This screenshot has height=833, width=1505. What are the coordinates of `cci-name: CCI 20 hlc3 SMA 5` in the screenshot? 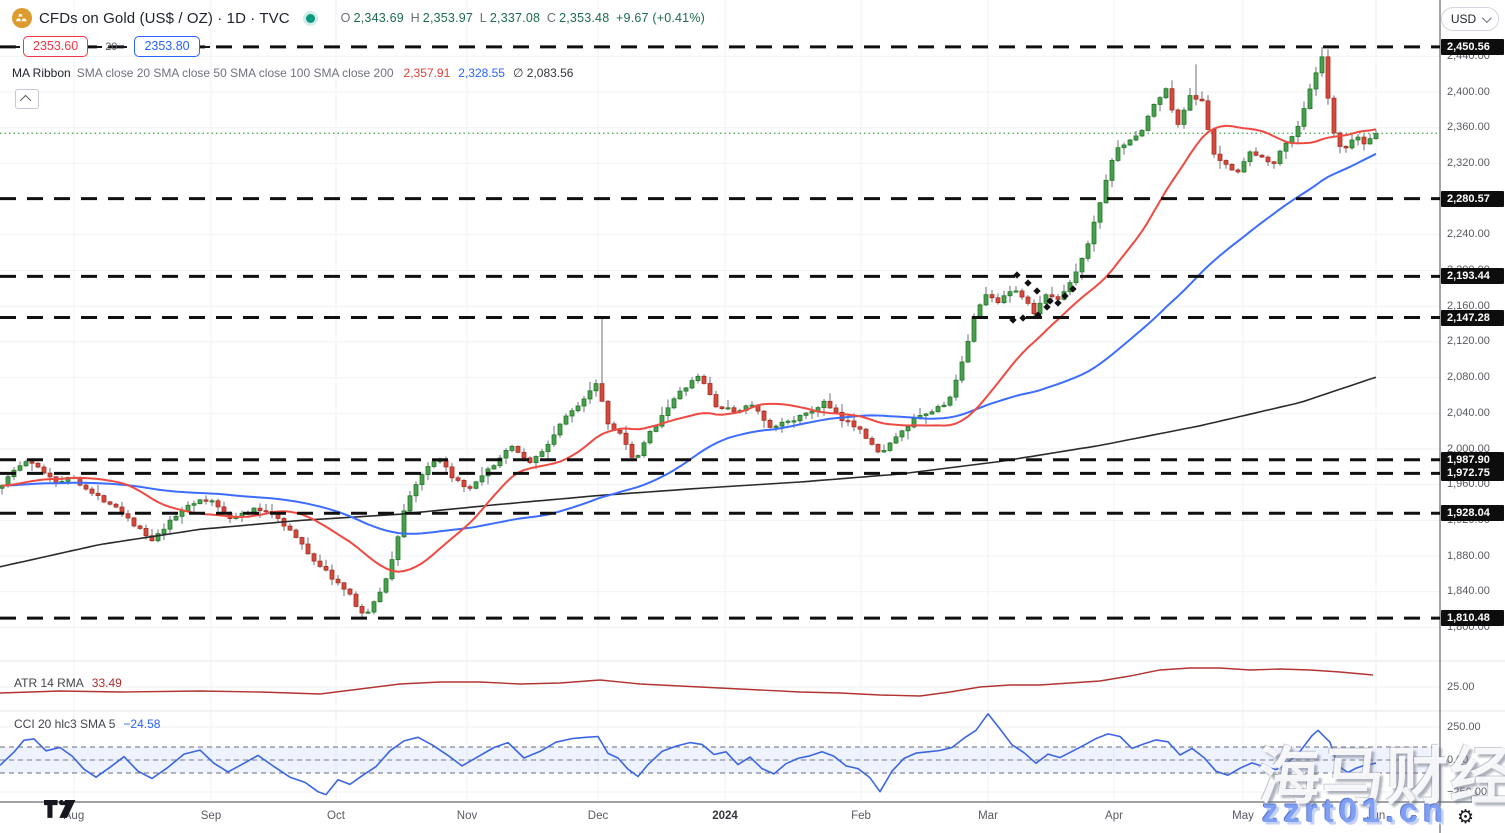 It's located at (65, 724).